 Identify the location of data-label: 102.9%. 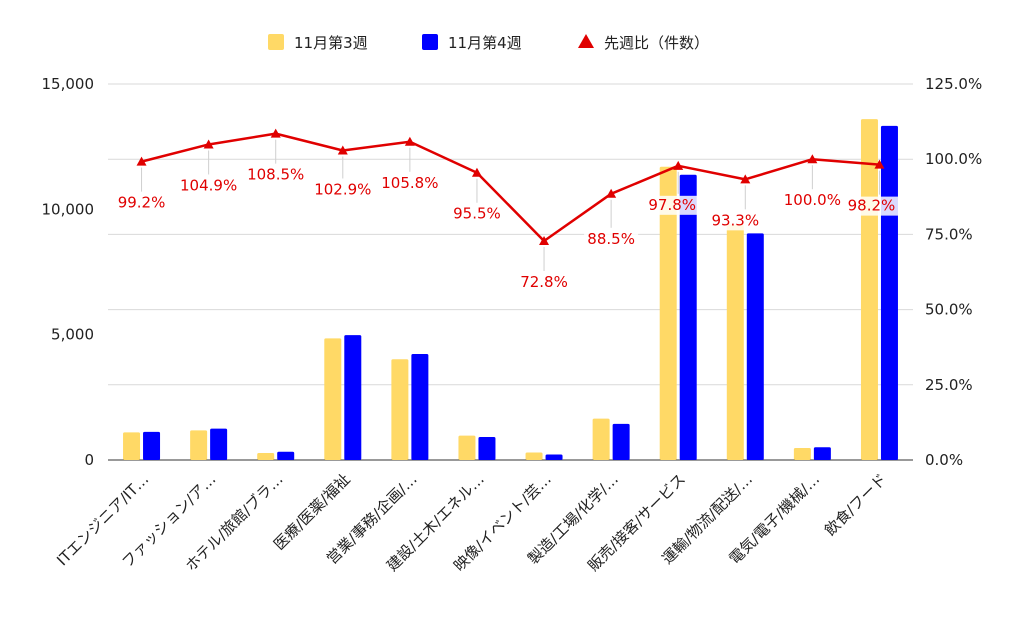
(342, 189).